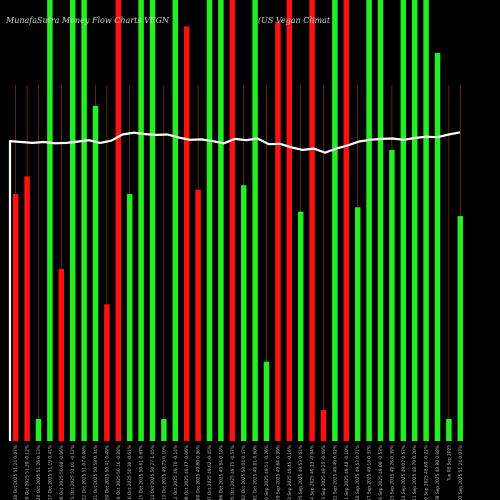  I want to click on x-tick-label: Tue 06 Oct 2025 49.84 0.18%, so click(221, 472).